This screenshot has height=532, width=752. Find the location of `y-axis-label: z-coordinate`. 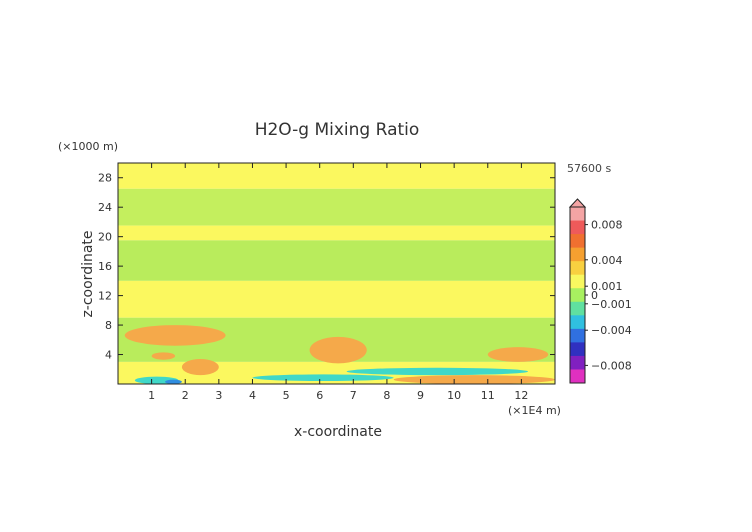

y-axis-label: z-coordinate is located at coordinates (88, 273).